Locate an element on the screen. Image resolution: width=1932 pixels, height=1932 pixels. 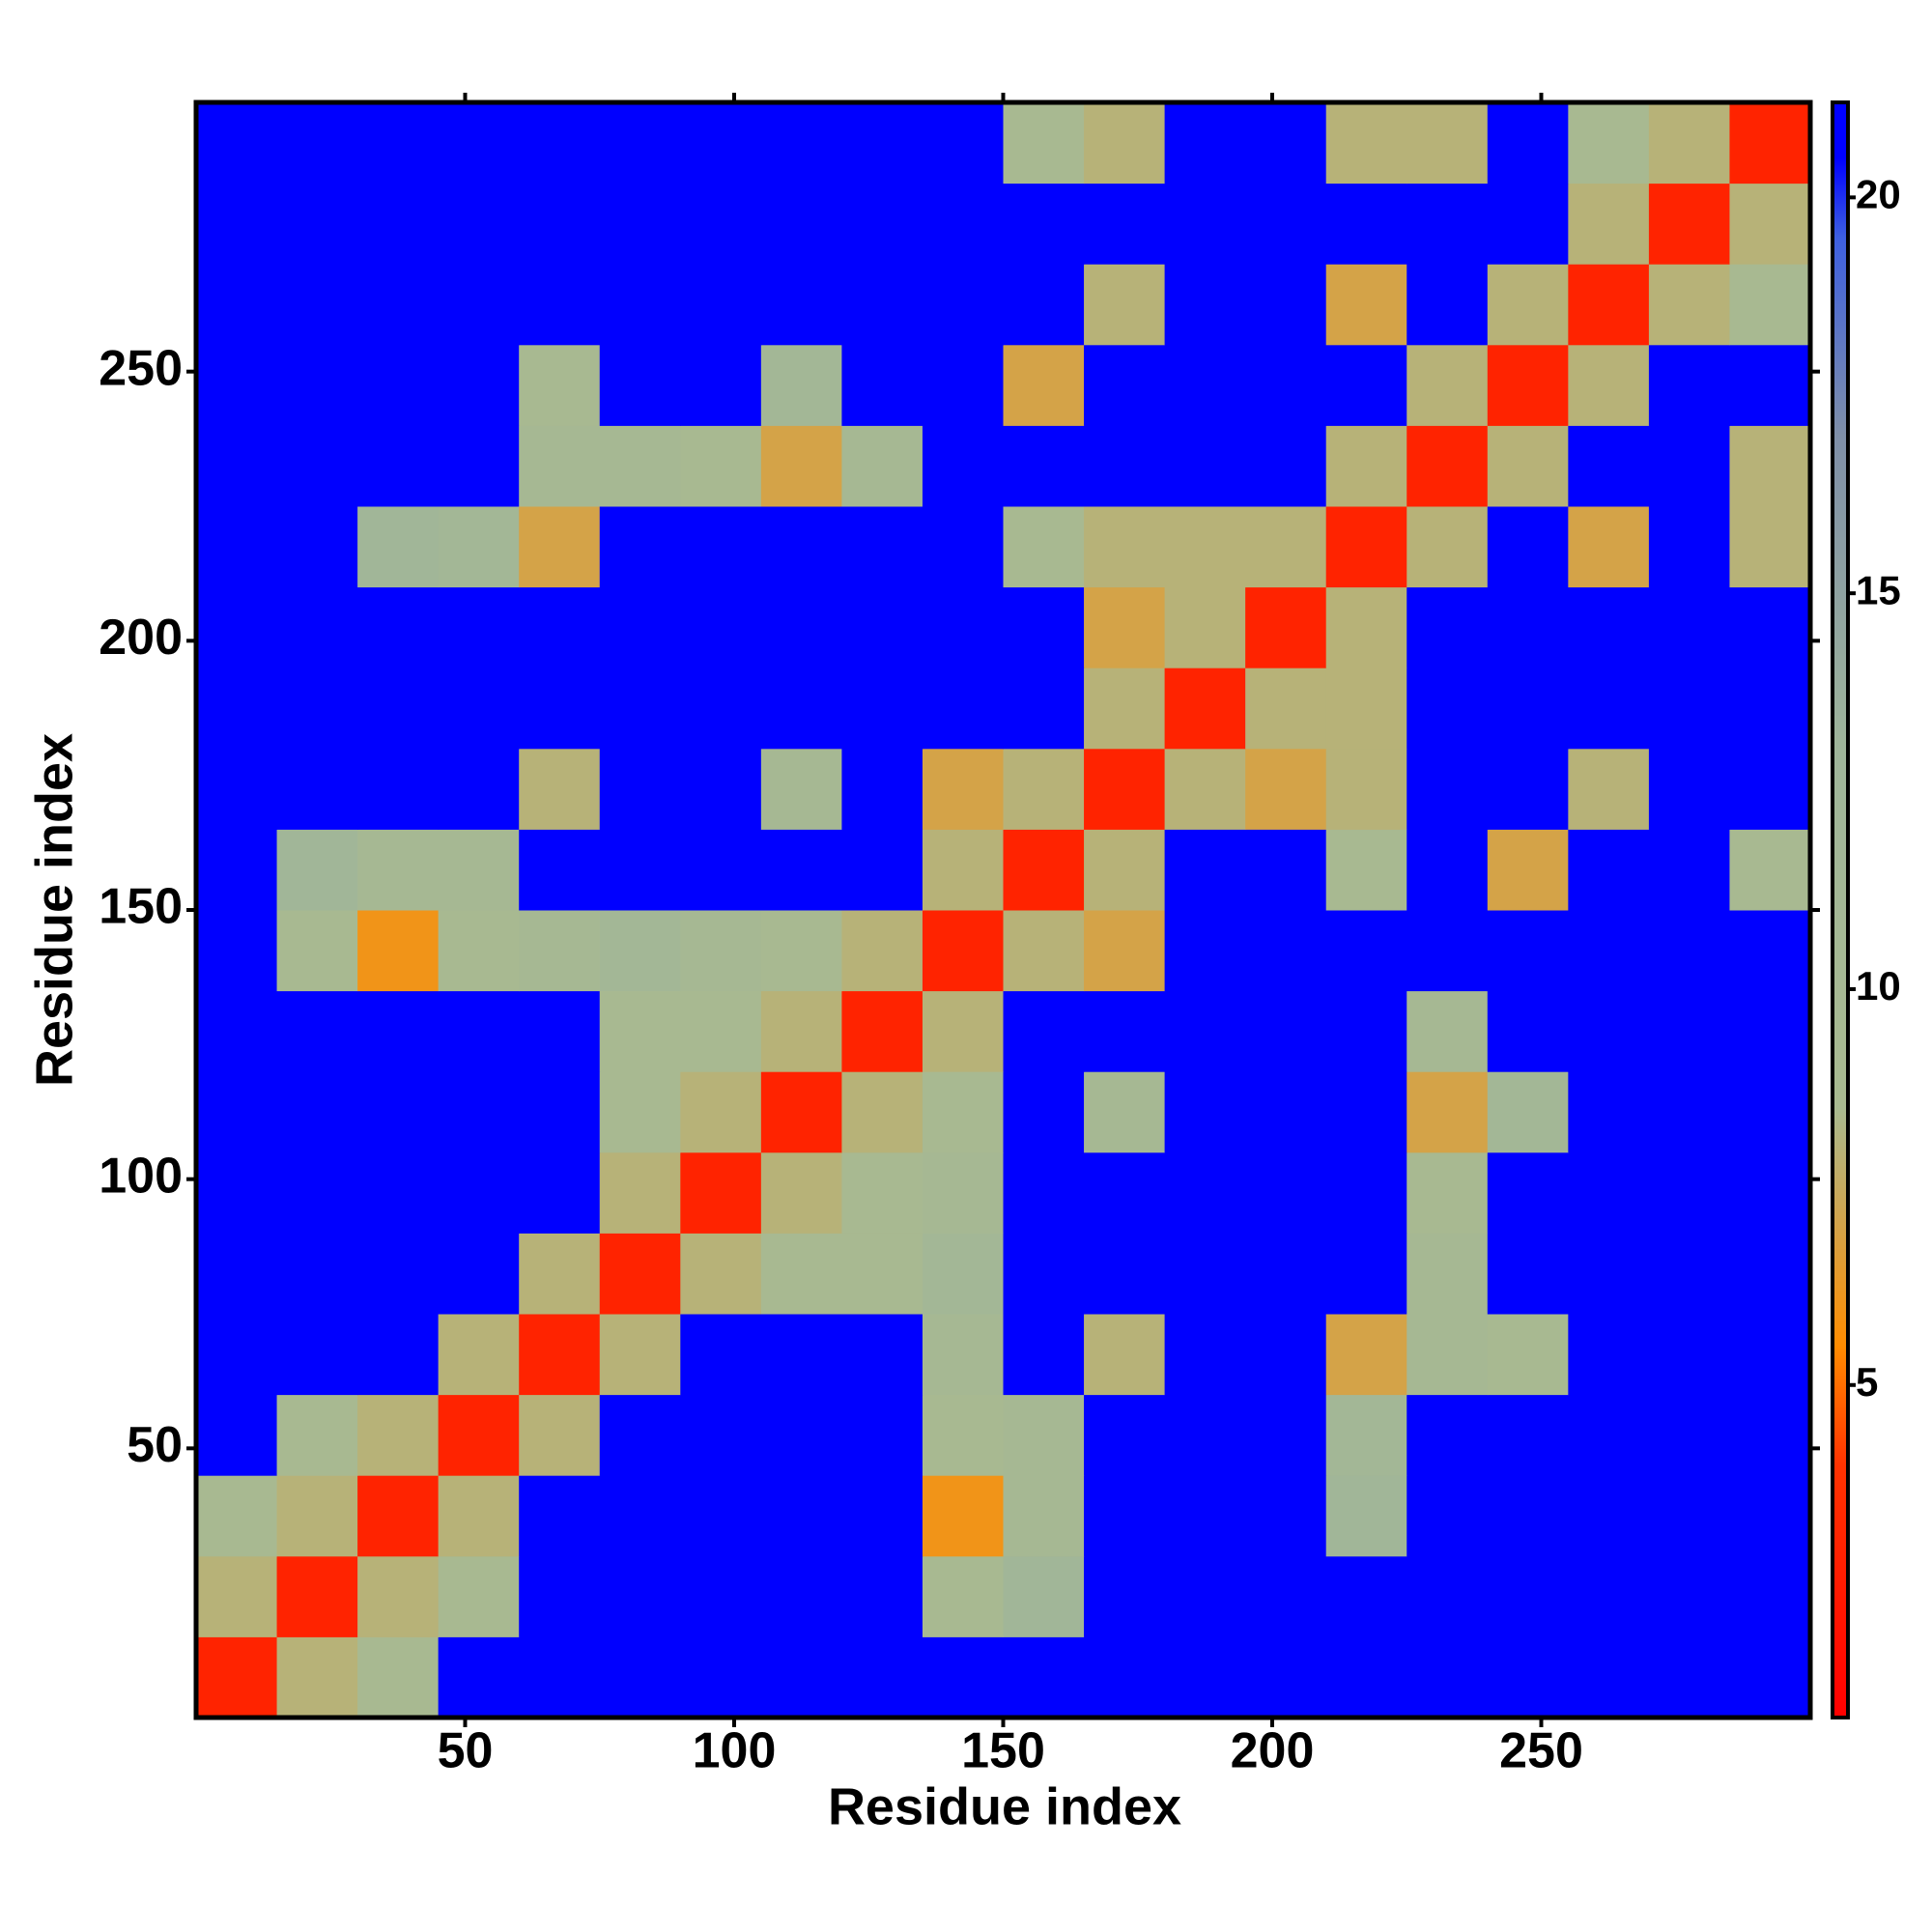
y-tick-label: 50 is located at coordinates (155, 1445).